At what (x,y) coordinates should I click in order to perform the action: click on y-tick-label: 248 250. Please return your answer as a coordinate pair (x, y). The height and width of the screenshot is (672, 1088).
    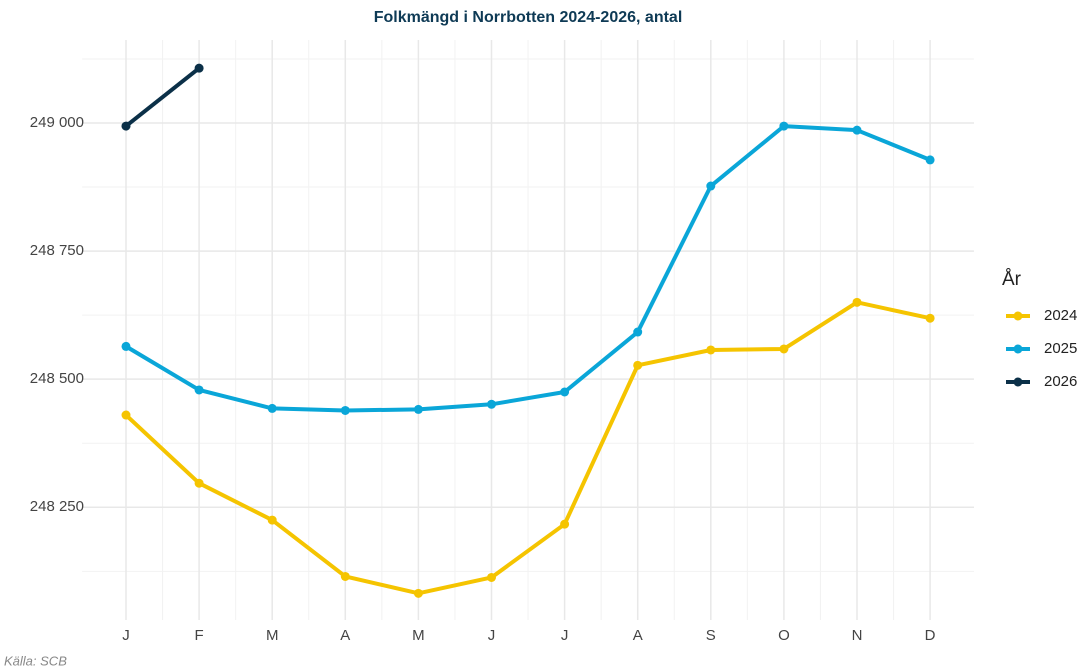
    Looking at the image, I should click on (57, 506).